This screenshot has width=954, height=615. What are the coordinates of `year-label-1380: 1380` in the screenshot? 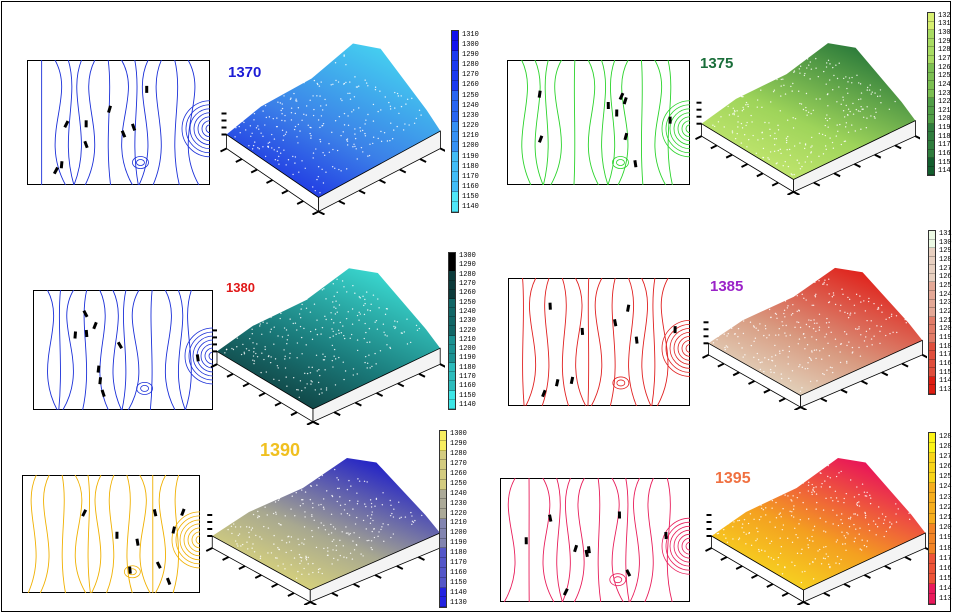 It's located at (240, 287).